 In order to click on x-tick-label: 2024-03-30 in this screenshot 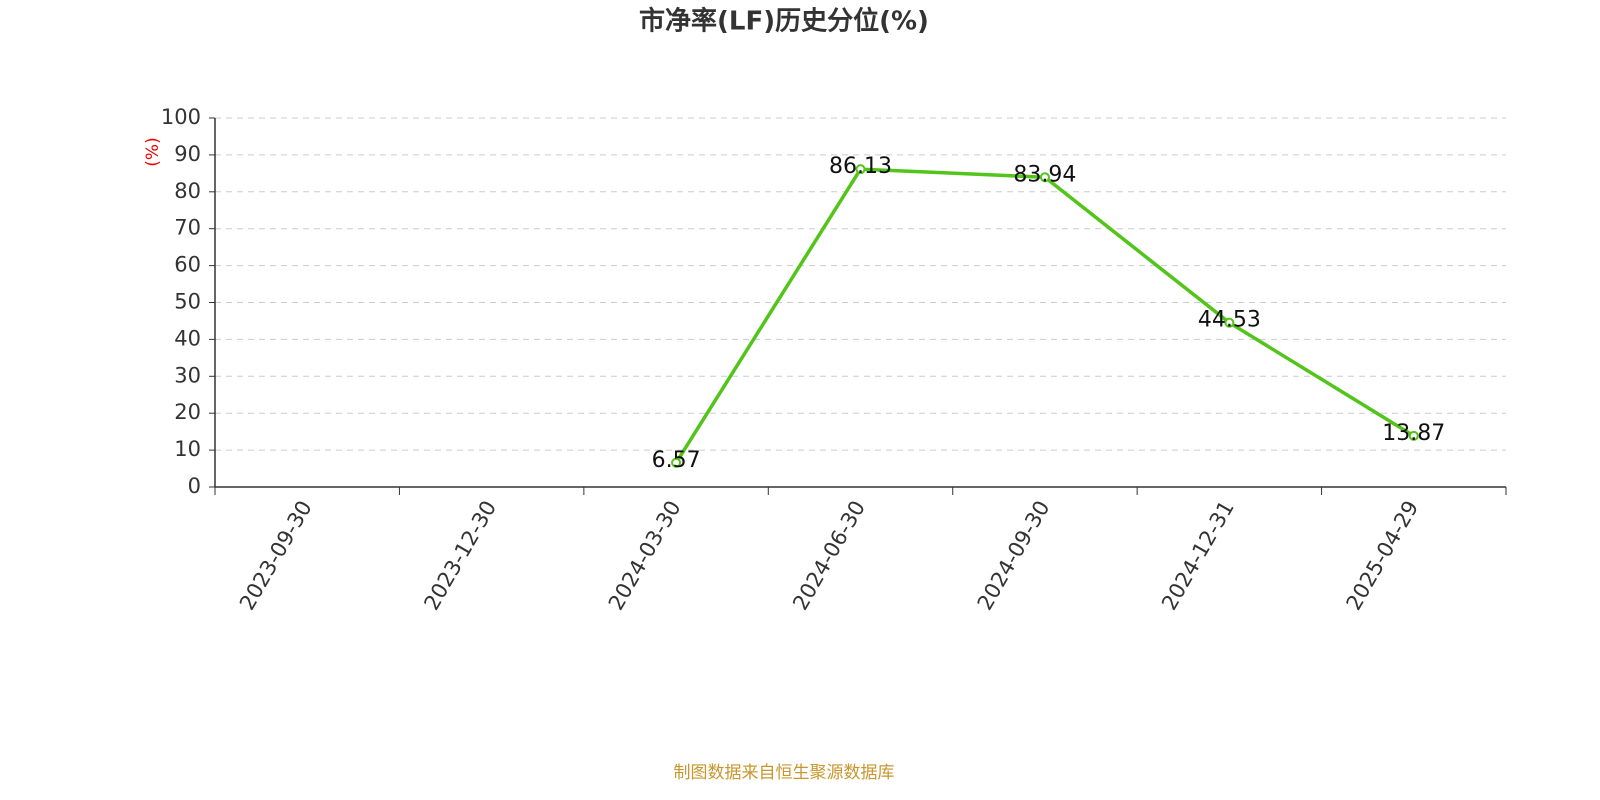, I will do `click(645, 556)`.